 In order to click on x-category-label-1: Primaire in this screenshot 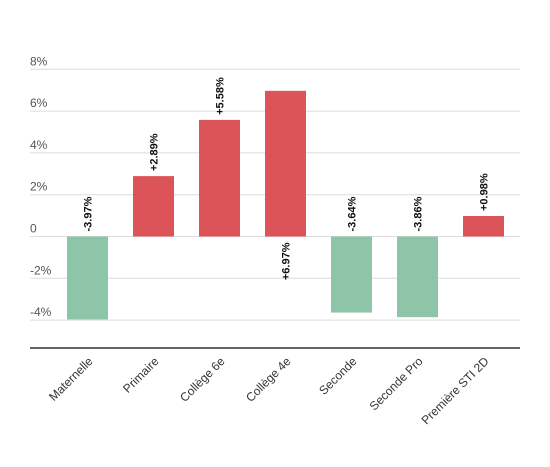, I will do `click(141, 375)`.